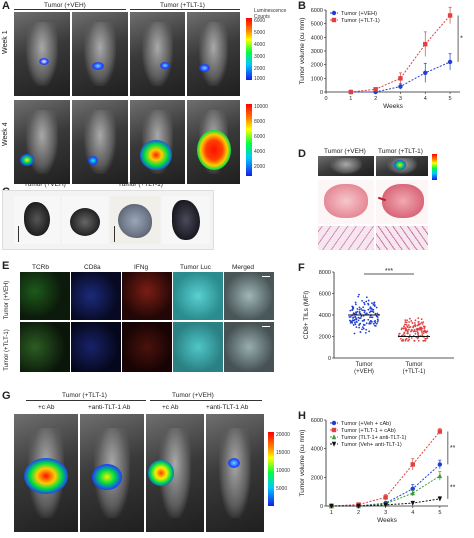  I want to click on panel-d-label: D, so click(302, 154).